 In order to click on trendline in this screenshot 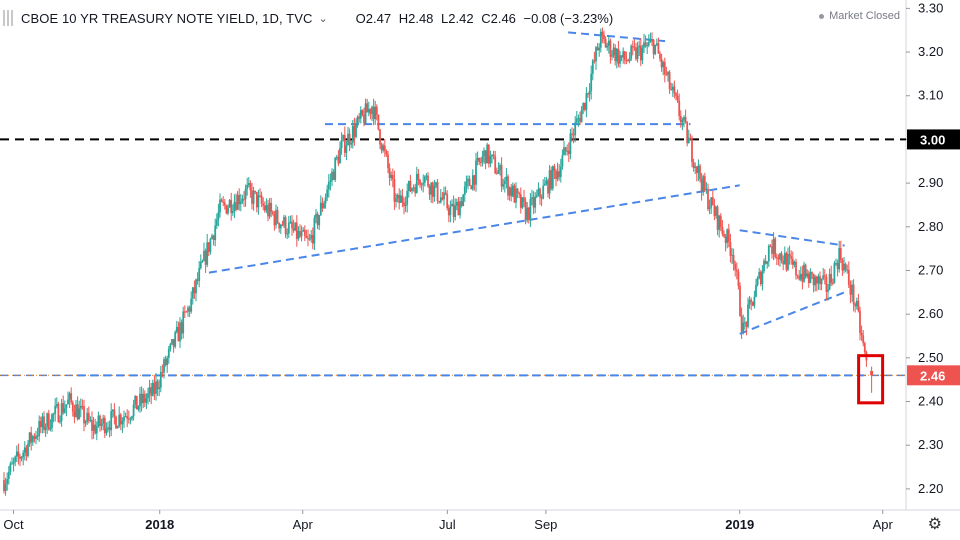, I will do `click(474, 229)`.